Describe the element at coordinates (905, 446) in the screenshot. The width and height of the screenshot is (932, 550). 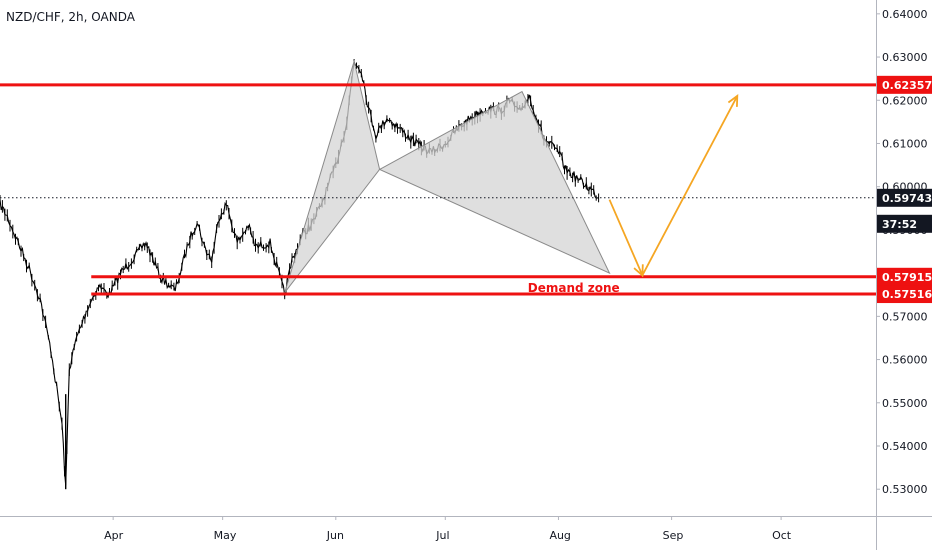
I see `y-tick-label: 0.54000` at that location.